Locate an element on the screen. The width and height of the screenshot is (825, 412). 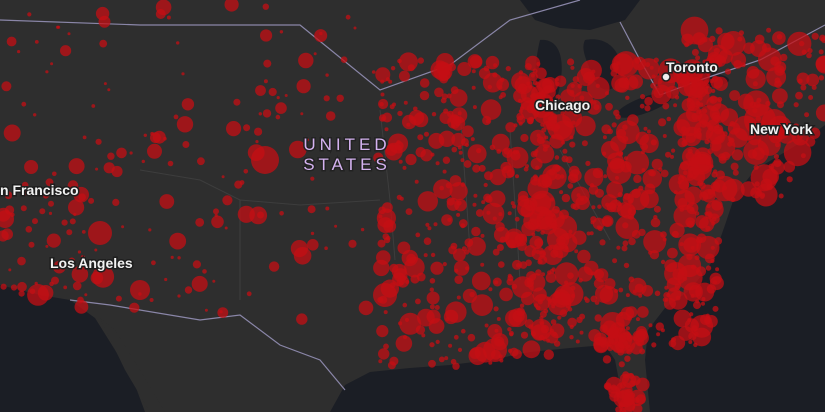
city-label: Toronto is located at coordinates (692, 67).